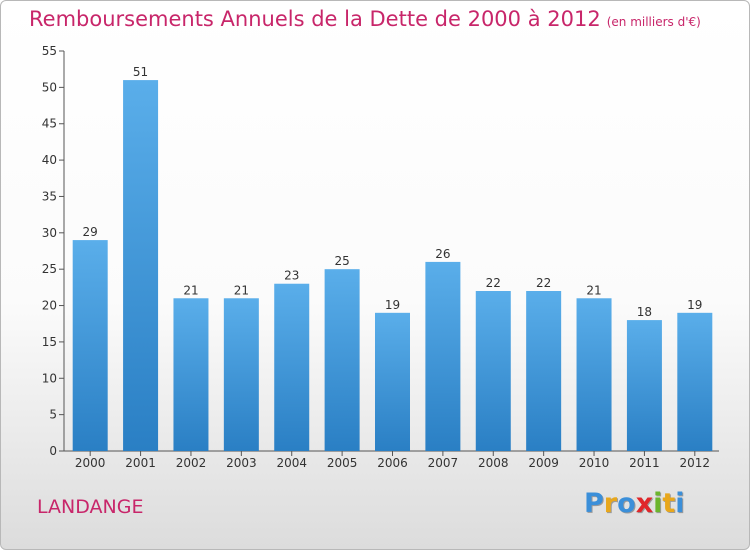  Describe the element at coordinates (594, 503) in the screenshot. I see `logo-letter: P` at that location.